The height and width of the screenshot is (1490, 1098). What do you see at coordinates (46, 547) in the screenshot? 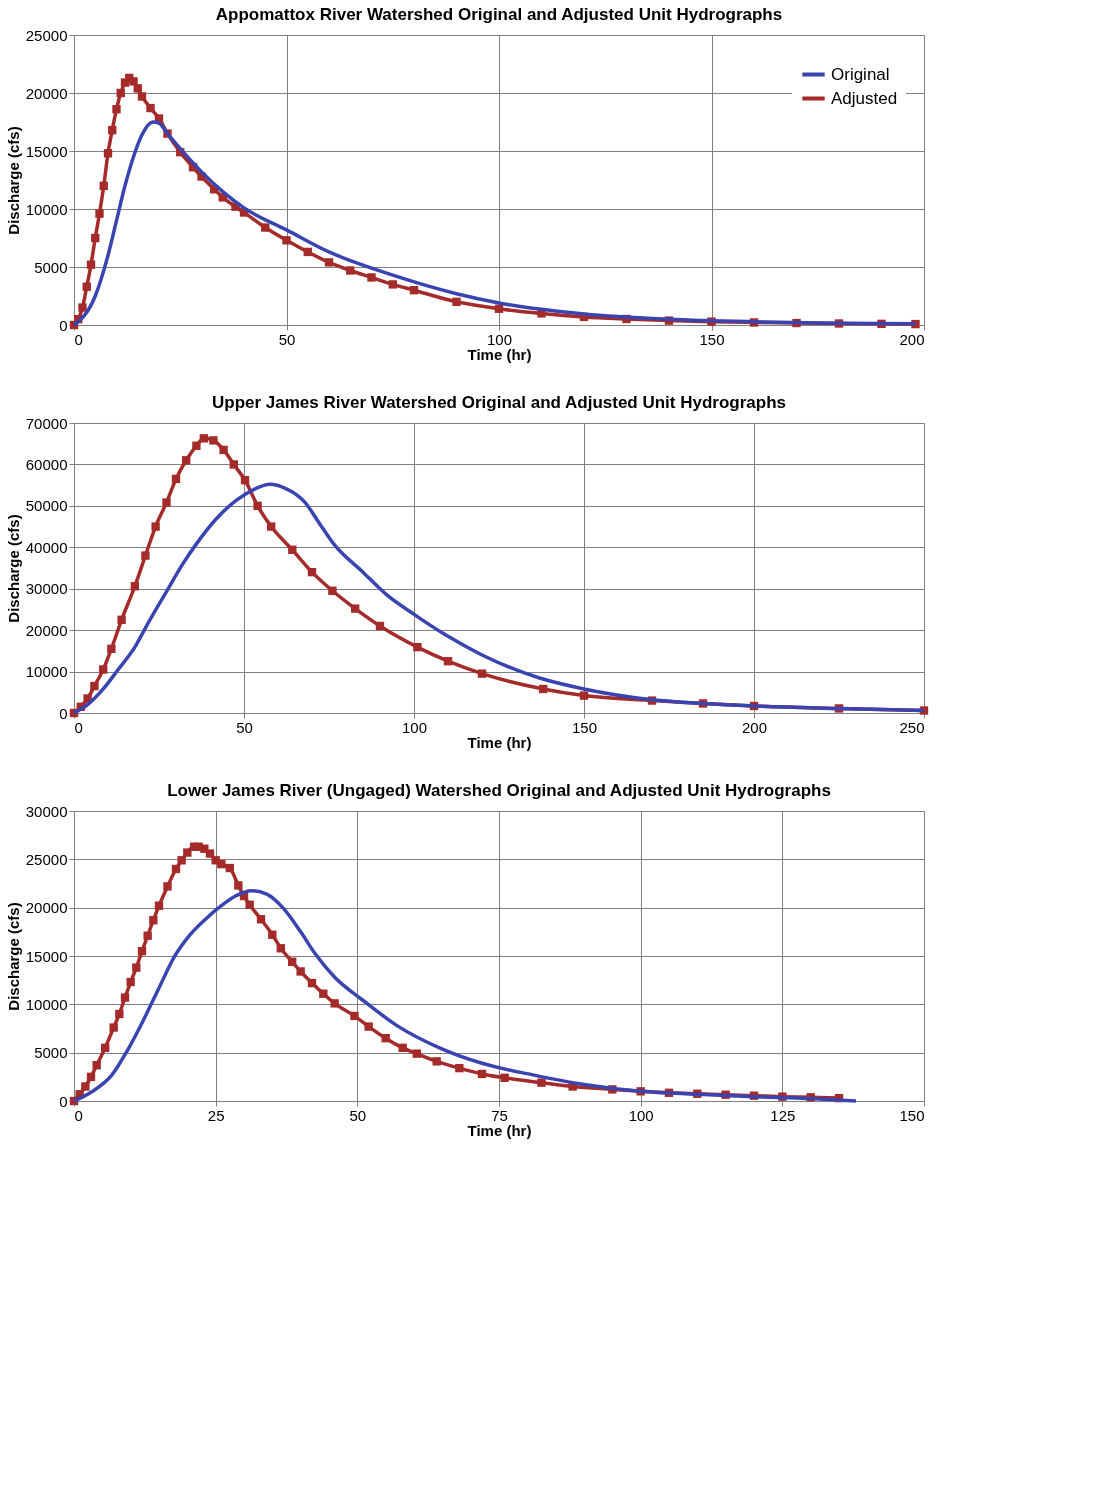
I see `y-tick-label: 40000` at bounding box center [46, 547].